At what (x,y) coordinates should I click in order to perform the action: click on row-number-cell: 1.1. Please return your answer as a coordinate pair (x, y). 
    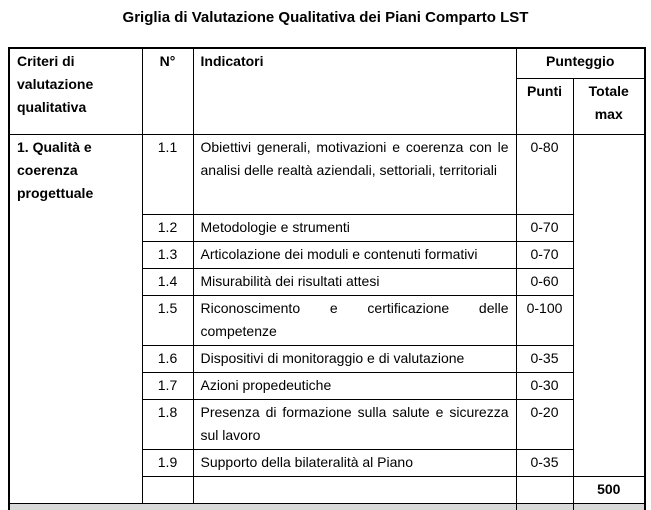
    Looking at the image, I should click on (167, 174).